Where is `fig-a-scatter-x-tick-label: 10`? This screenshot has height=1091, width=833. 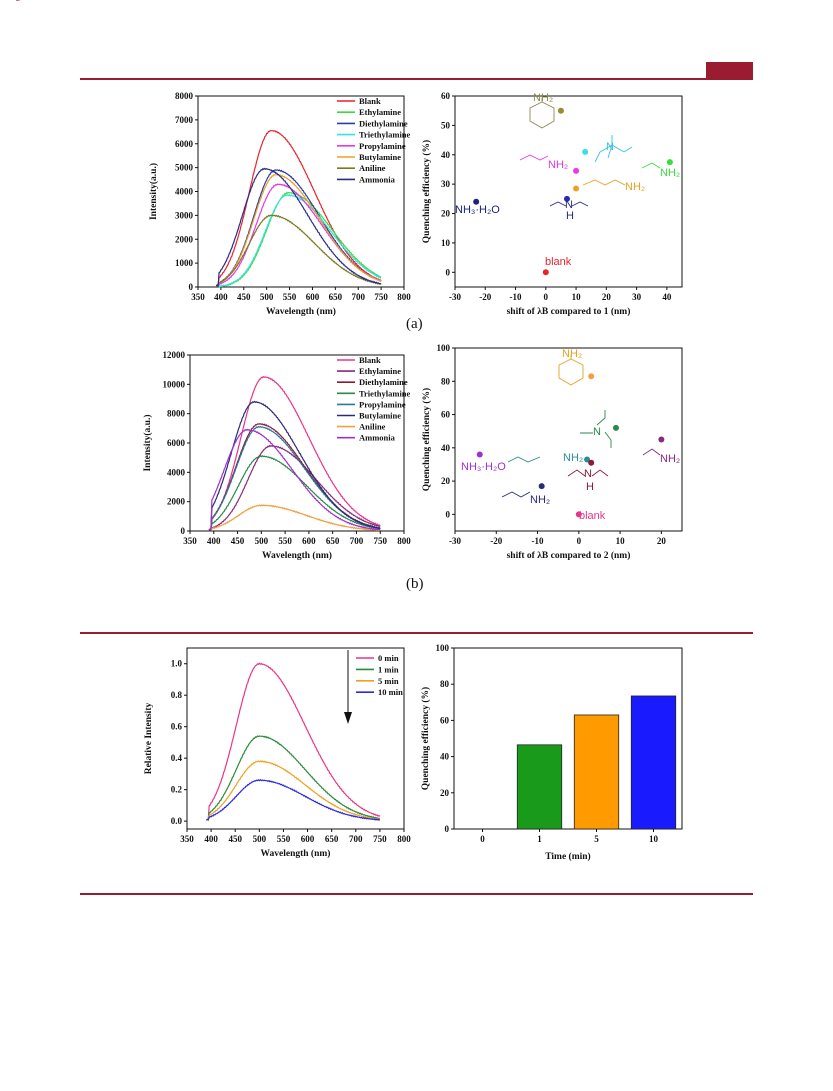
fig-a-scatter-x-tick-label: 10 is located at coordinates (577, 297).